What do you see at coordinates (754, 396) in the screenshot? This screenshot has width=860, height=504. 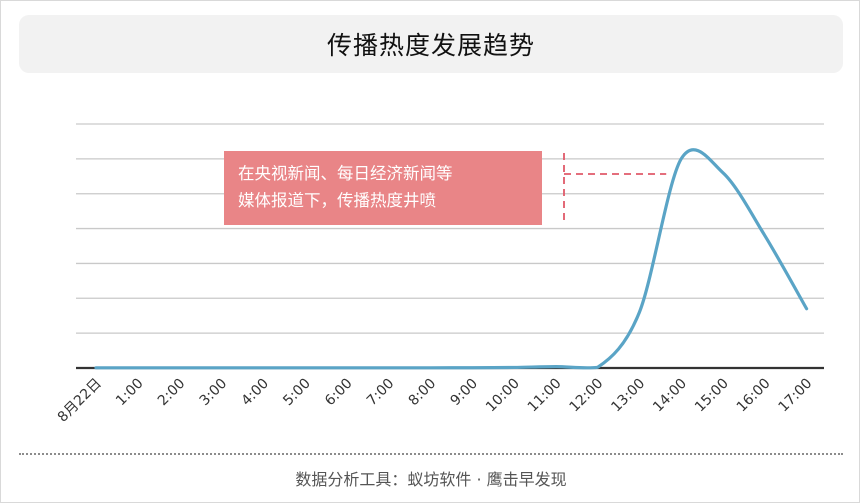 I see `x-tick-label: 16:00` at bounding box center [754, 396].